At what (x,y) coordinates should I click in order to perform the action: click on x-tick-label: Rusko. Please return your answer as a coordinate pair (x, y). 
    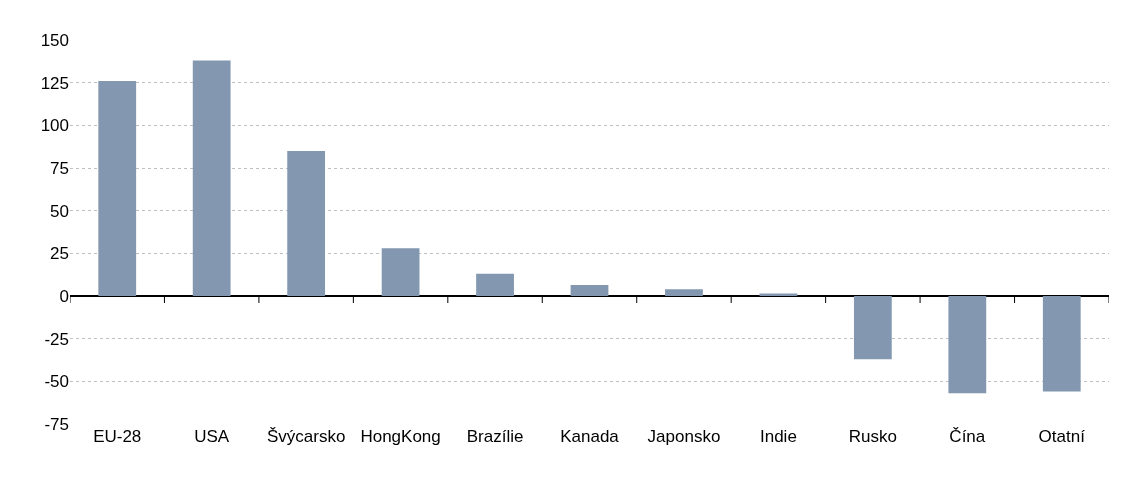
    Looking at the image, I should click on (872, 436).